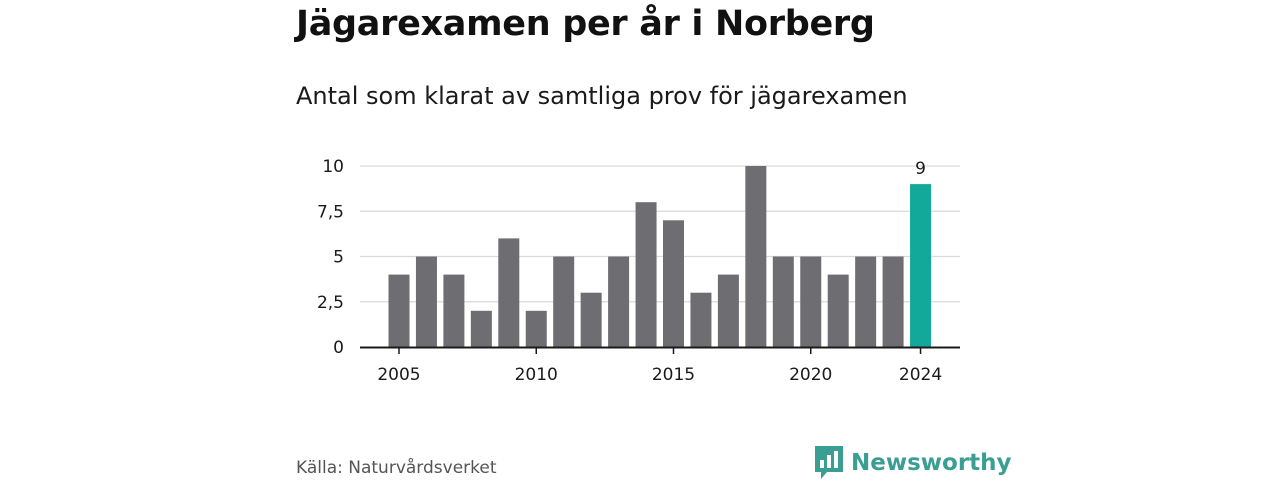 This screenshot has height=480, width=1280. I want to click on y-tick-label: 2,5, so click(330, 303).